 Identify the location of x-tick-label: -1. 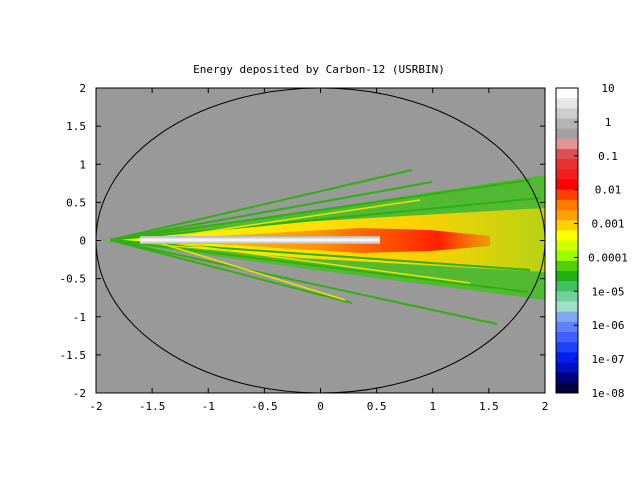
(208, 406).